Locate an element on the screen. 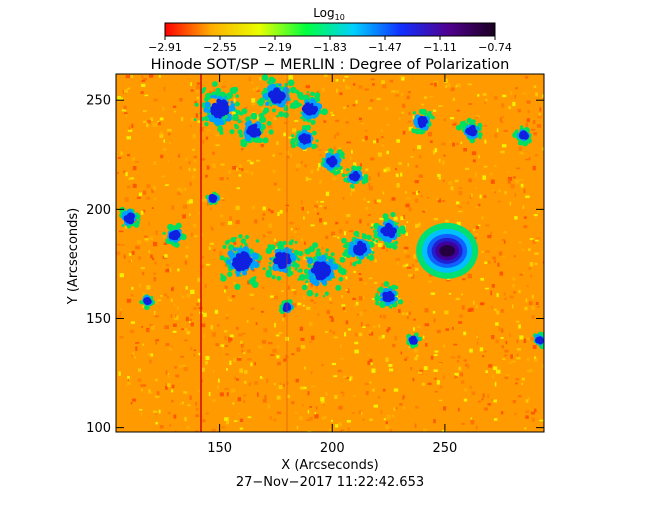  colorbar-tick-label: −0.74 is located at coordinates (495, 47).